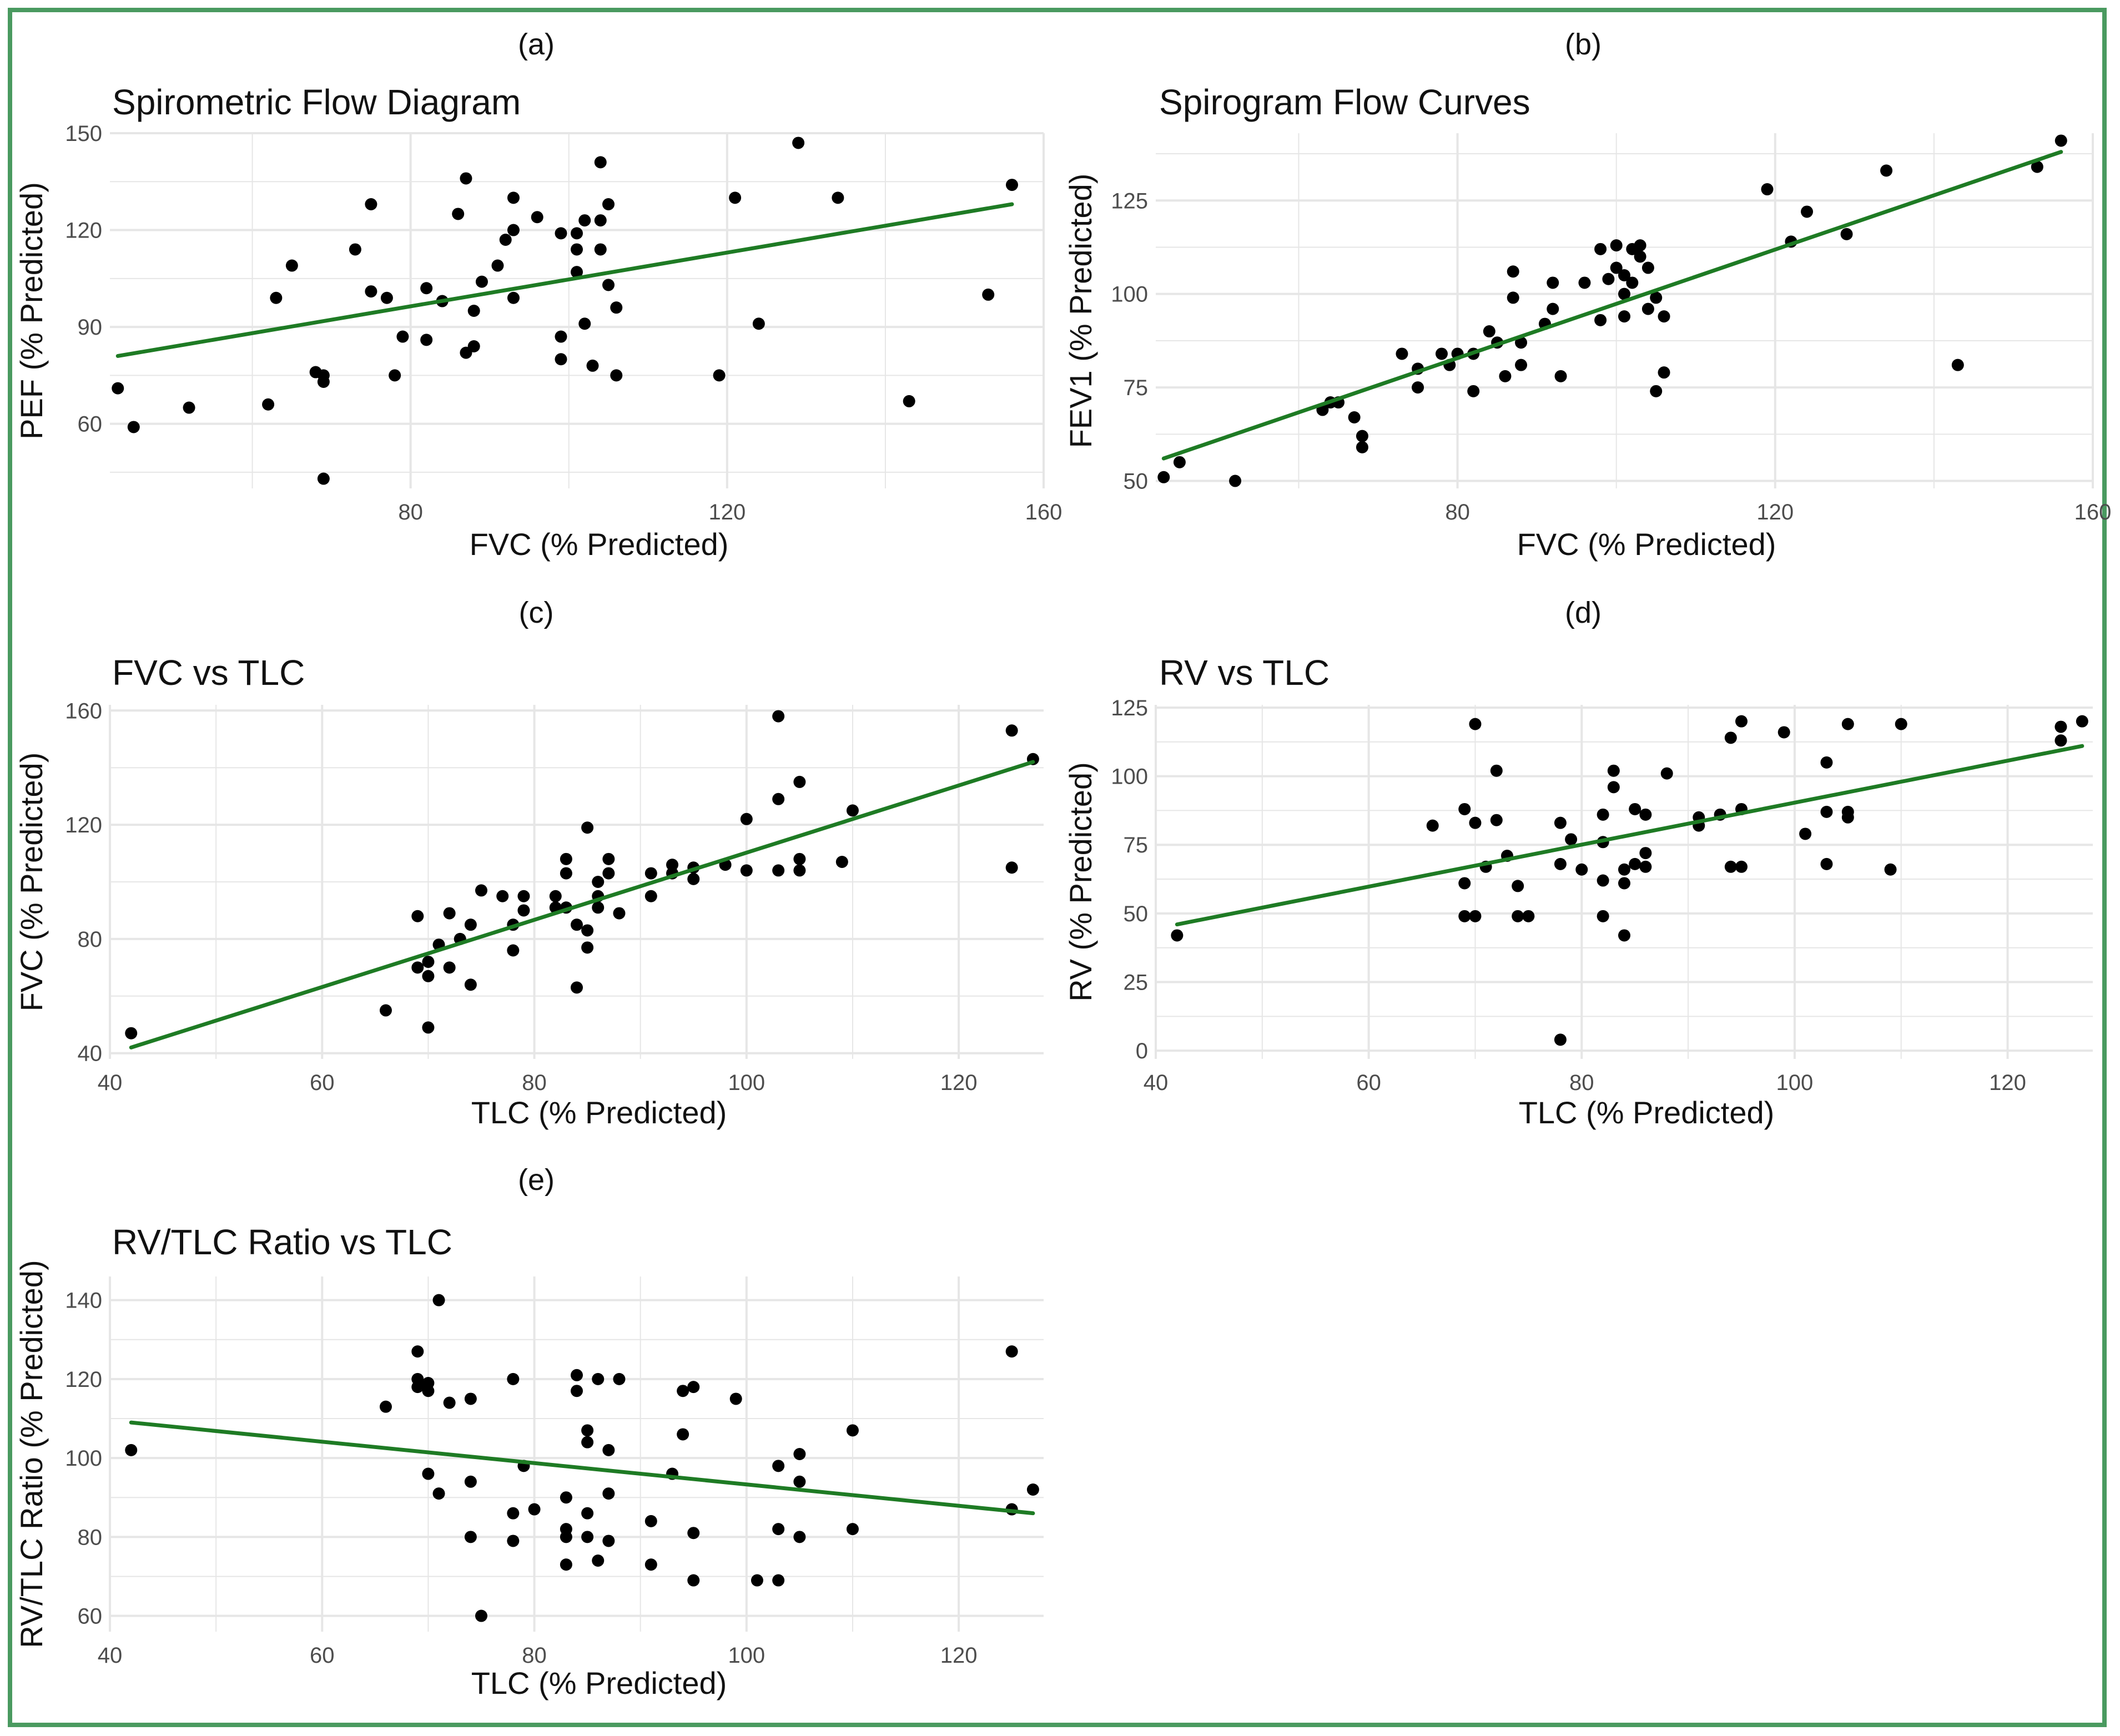 This screenshot has height=1736, width=2120. What do you see at coordinates (322, 1083) in the screenshot?
I see `panel-c-xtick-label: 60` at bounding box center [322, 1083].